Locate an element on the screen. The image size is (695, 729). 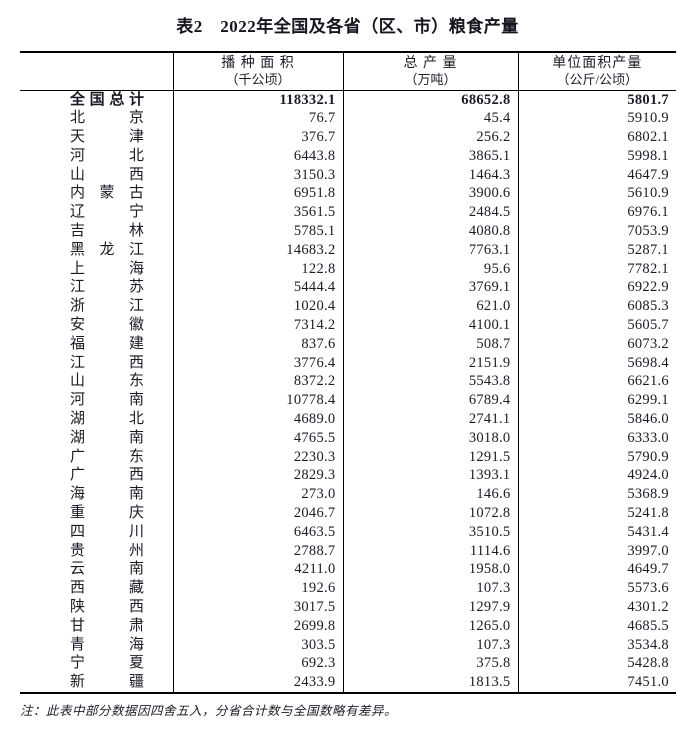
table-row: 江西 3776.4 2151.9 5698.4 is located at coordinates (348, 363).